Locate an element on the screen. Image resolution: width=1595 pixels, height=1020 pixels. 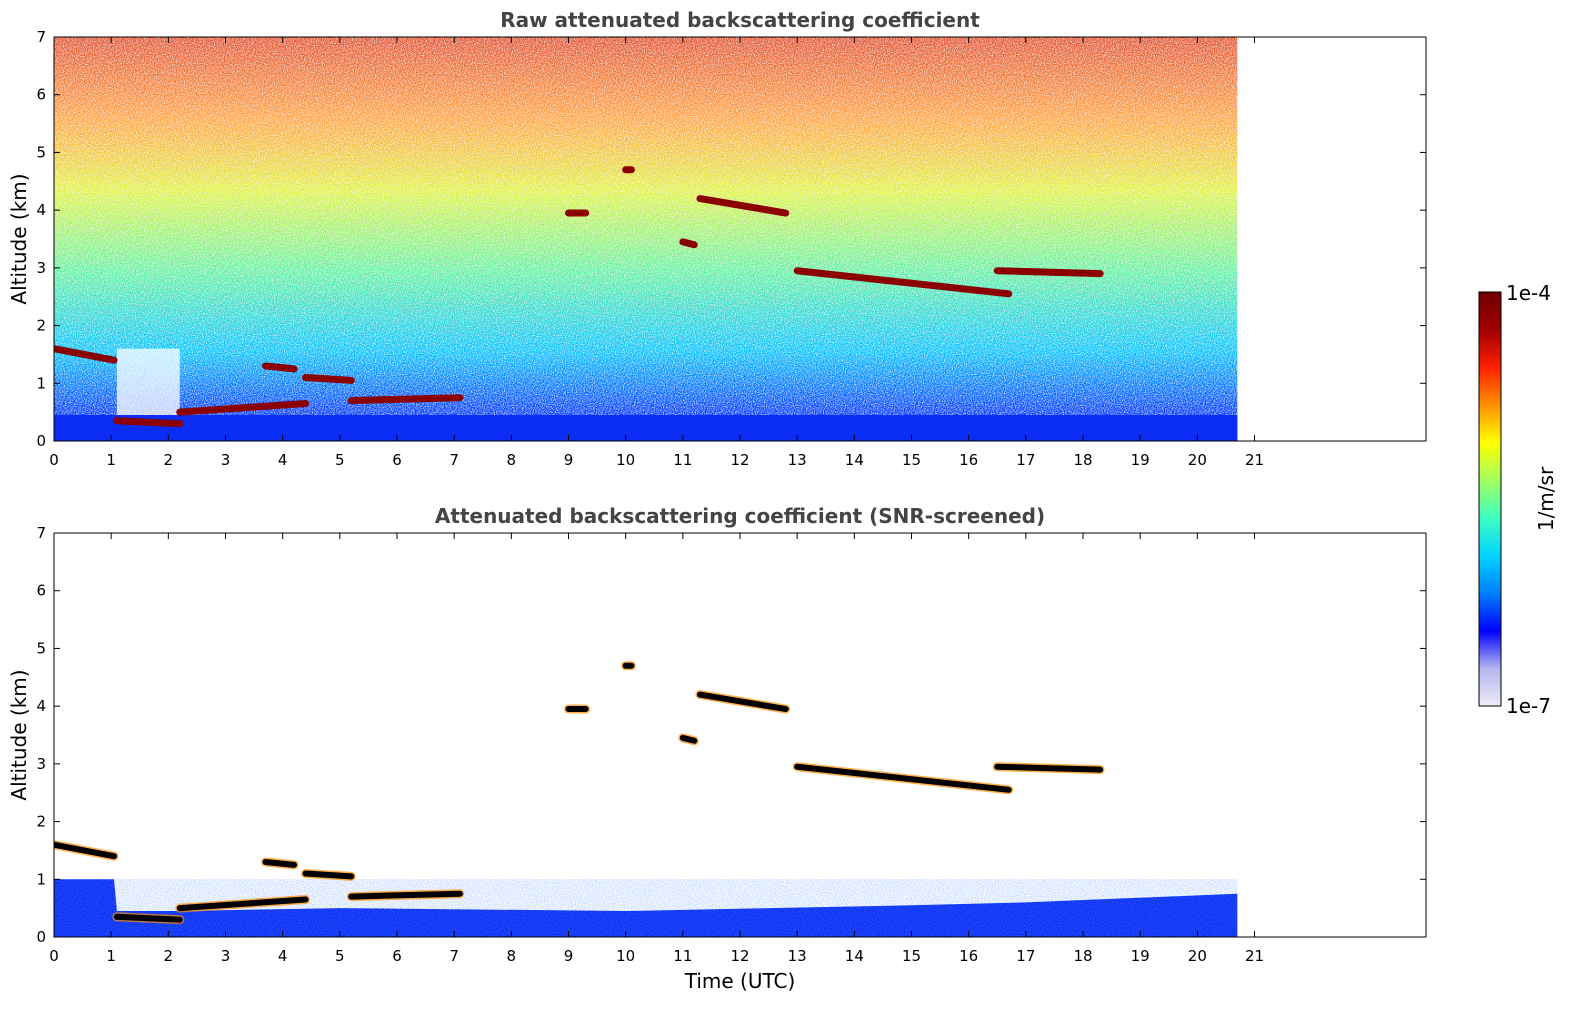
x-tick-label: 16 is located at coordinates (968, 460).